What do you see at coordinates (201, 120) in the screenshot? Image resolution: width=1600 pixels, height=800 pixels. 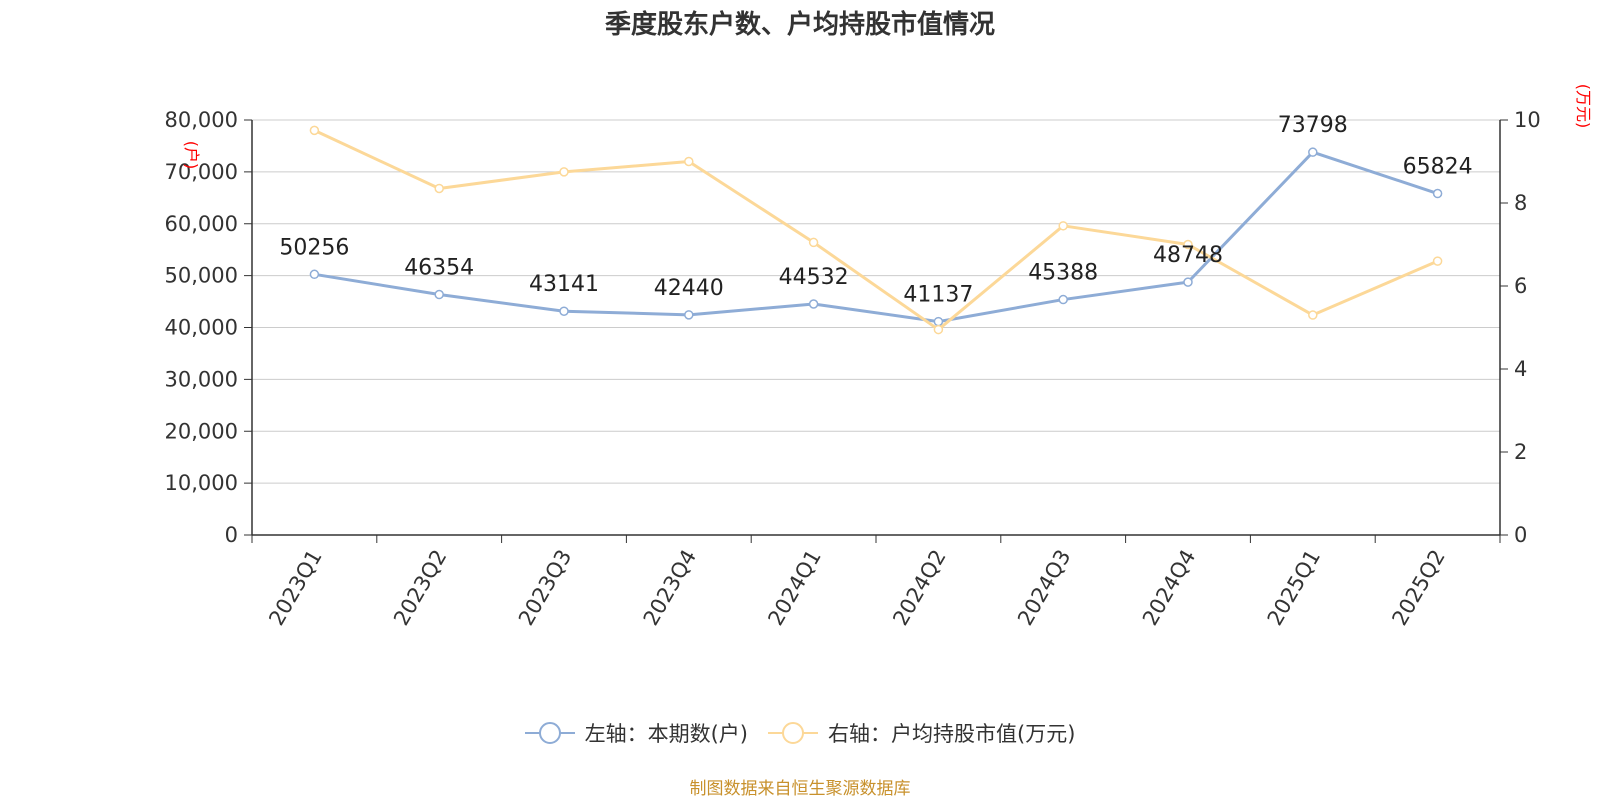 I see `left-tick-label: 80,000` at bounding box center [201, 120].